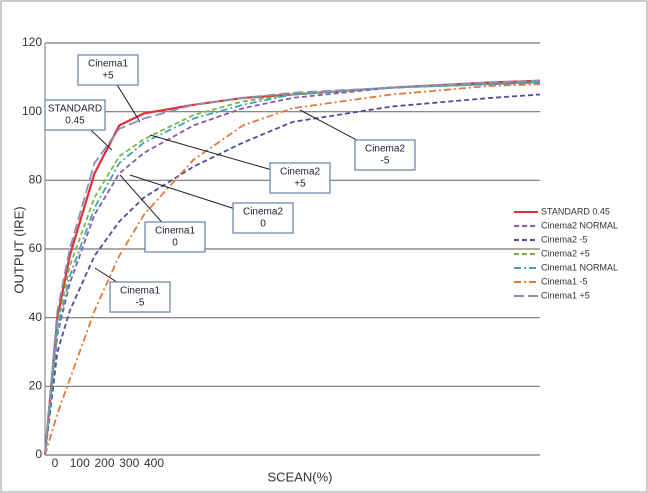 The image size is (648, 493). Describe the element at coordinates (32, 111) in the screenshot. I see `y-tick-label: 100` at that location.